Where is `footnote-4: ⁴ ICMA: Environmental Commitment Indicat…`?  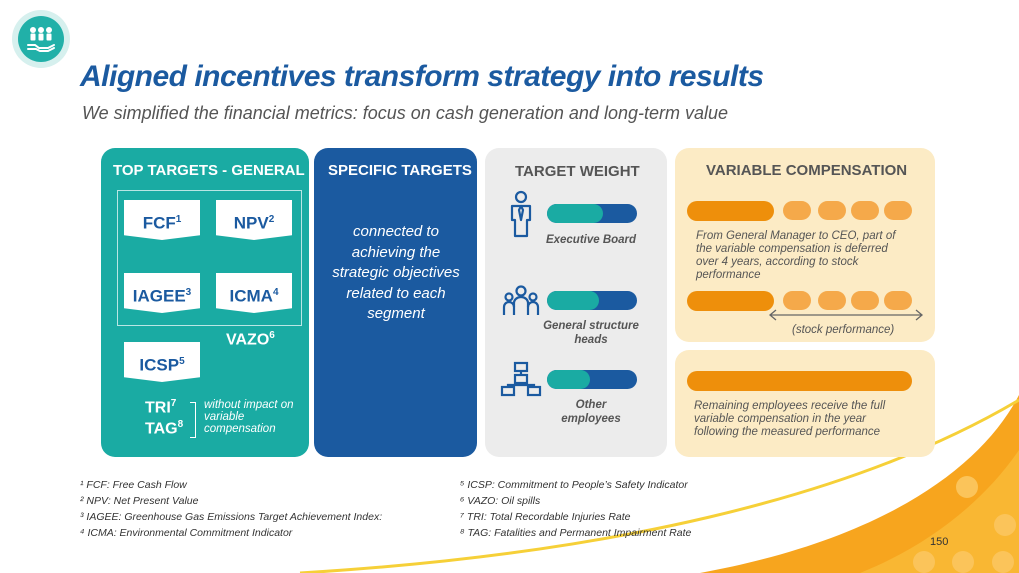 footnote-4: ⁴ ICMA: Environmental Commitment Indicat… is located at coordinates (186, 533).